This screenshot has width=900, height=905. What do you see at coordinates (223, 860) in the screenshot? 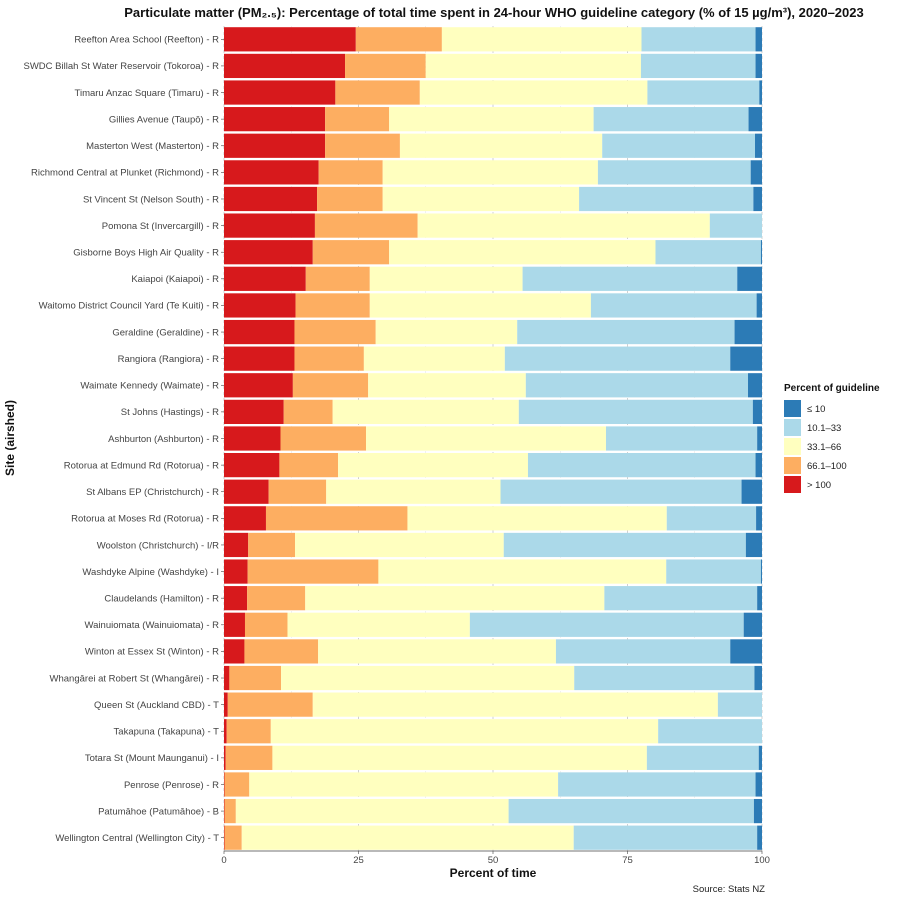
I see `x-tick-label: 0` at bounding box center [223, 860].